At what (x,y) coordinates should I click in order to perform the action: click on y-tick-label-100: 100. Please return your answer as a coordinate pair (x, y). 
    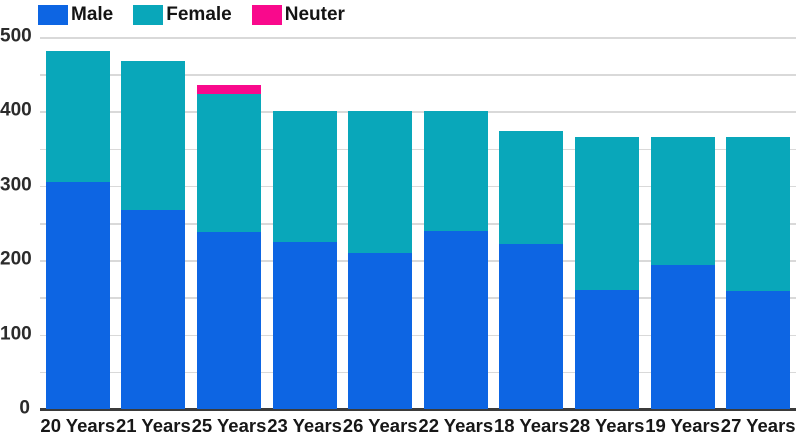
    Looking at the image, I should click on (16, 334).